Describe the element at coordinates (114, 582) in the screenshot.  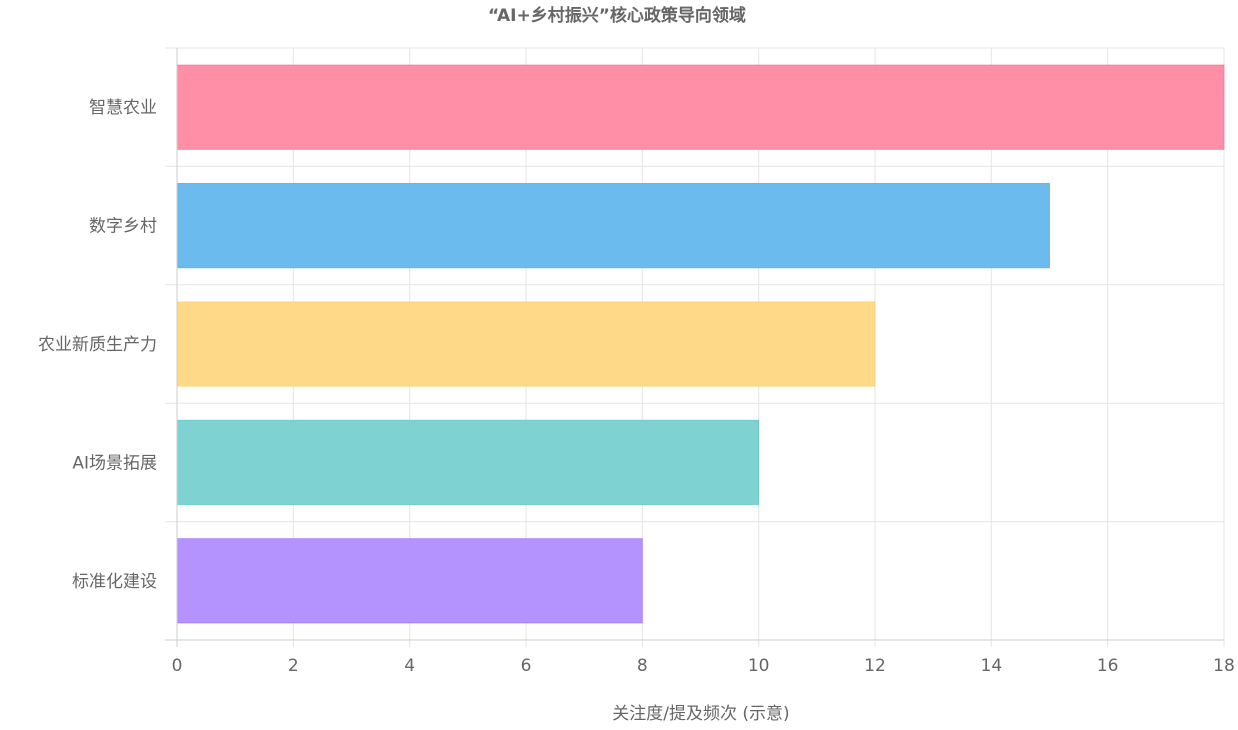
I see `y-category-label: 标准化建设` at that location.